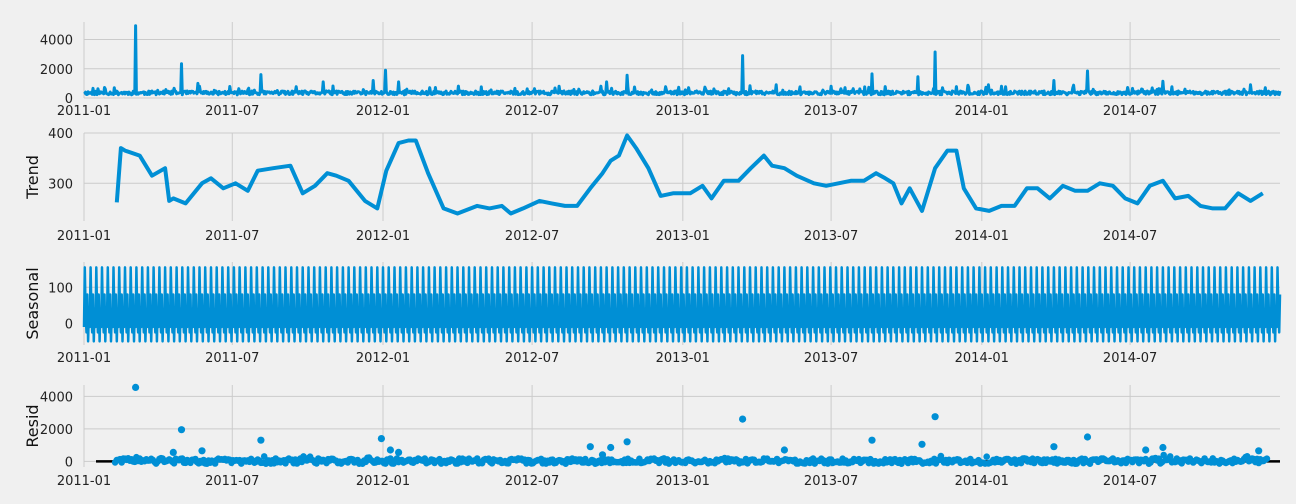 The height and width of the screenshot is (504, 1296). Describe the element at coordinates (60, 184) in the screenshot. I see `y-tick-label: 300` at that location.